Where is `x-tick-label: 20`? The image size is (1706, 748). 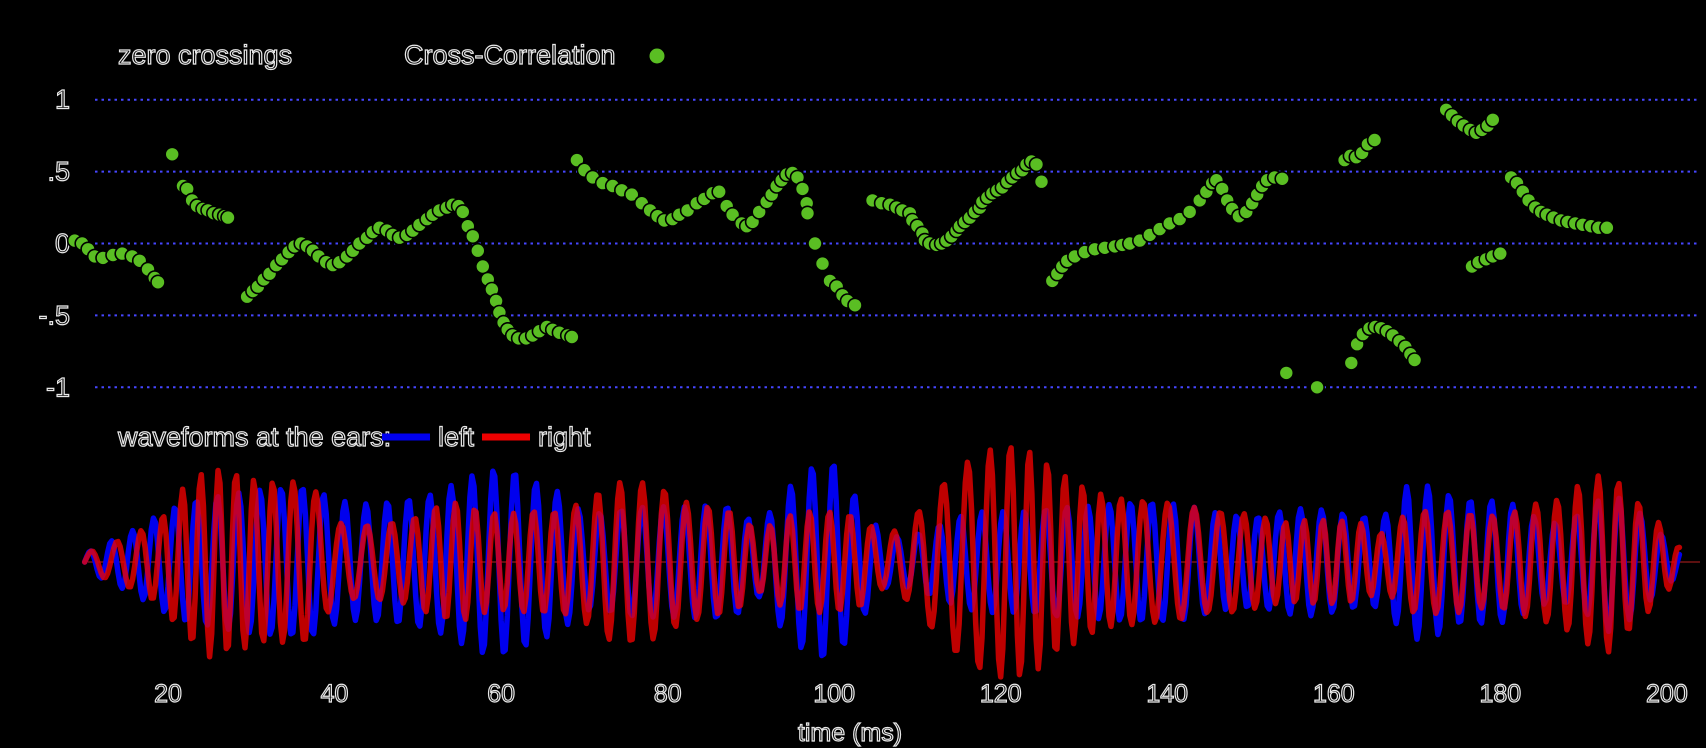 x-tick-label: 20 is located at coordinates (168, 694).